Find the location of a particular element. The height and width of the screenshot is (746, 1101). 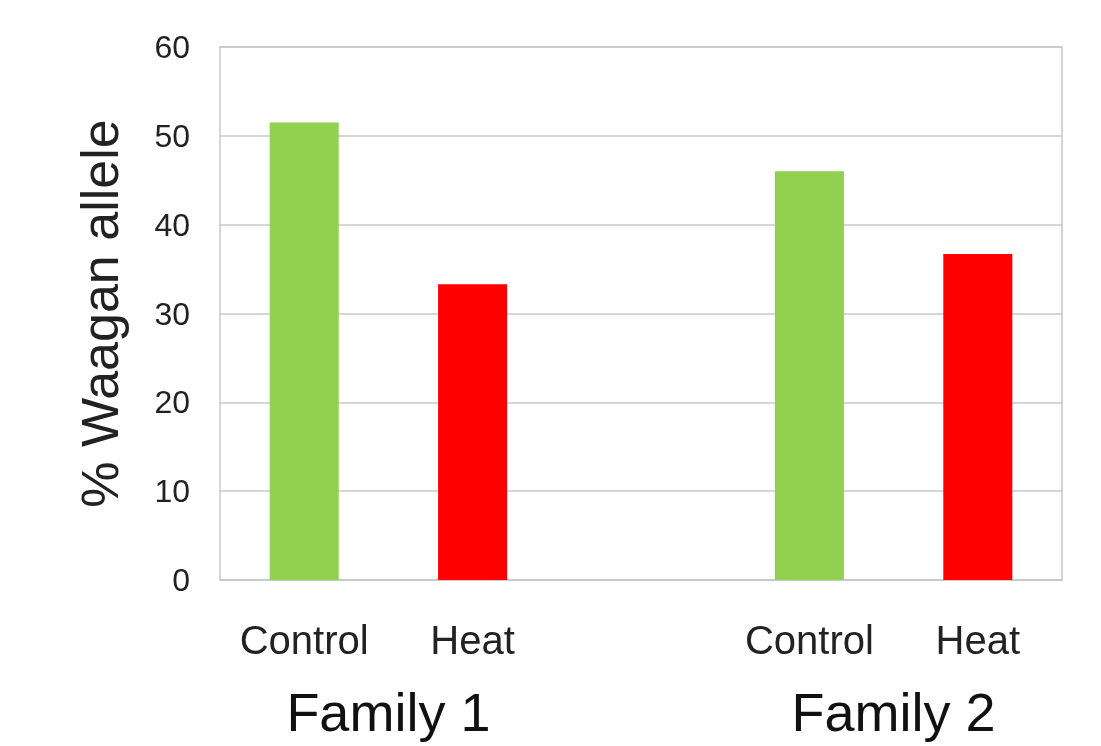

y-axis-title: % Waagan allele is located at coordinates (100, 313).